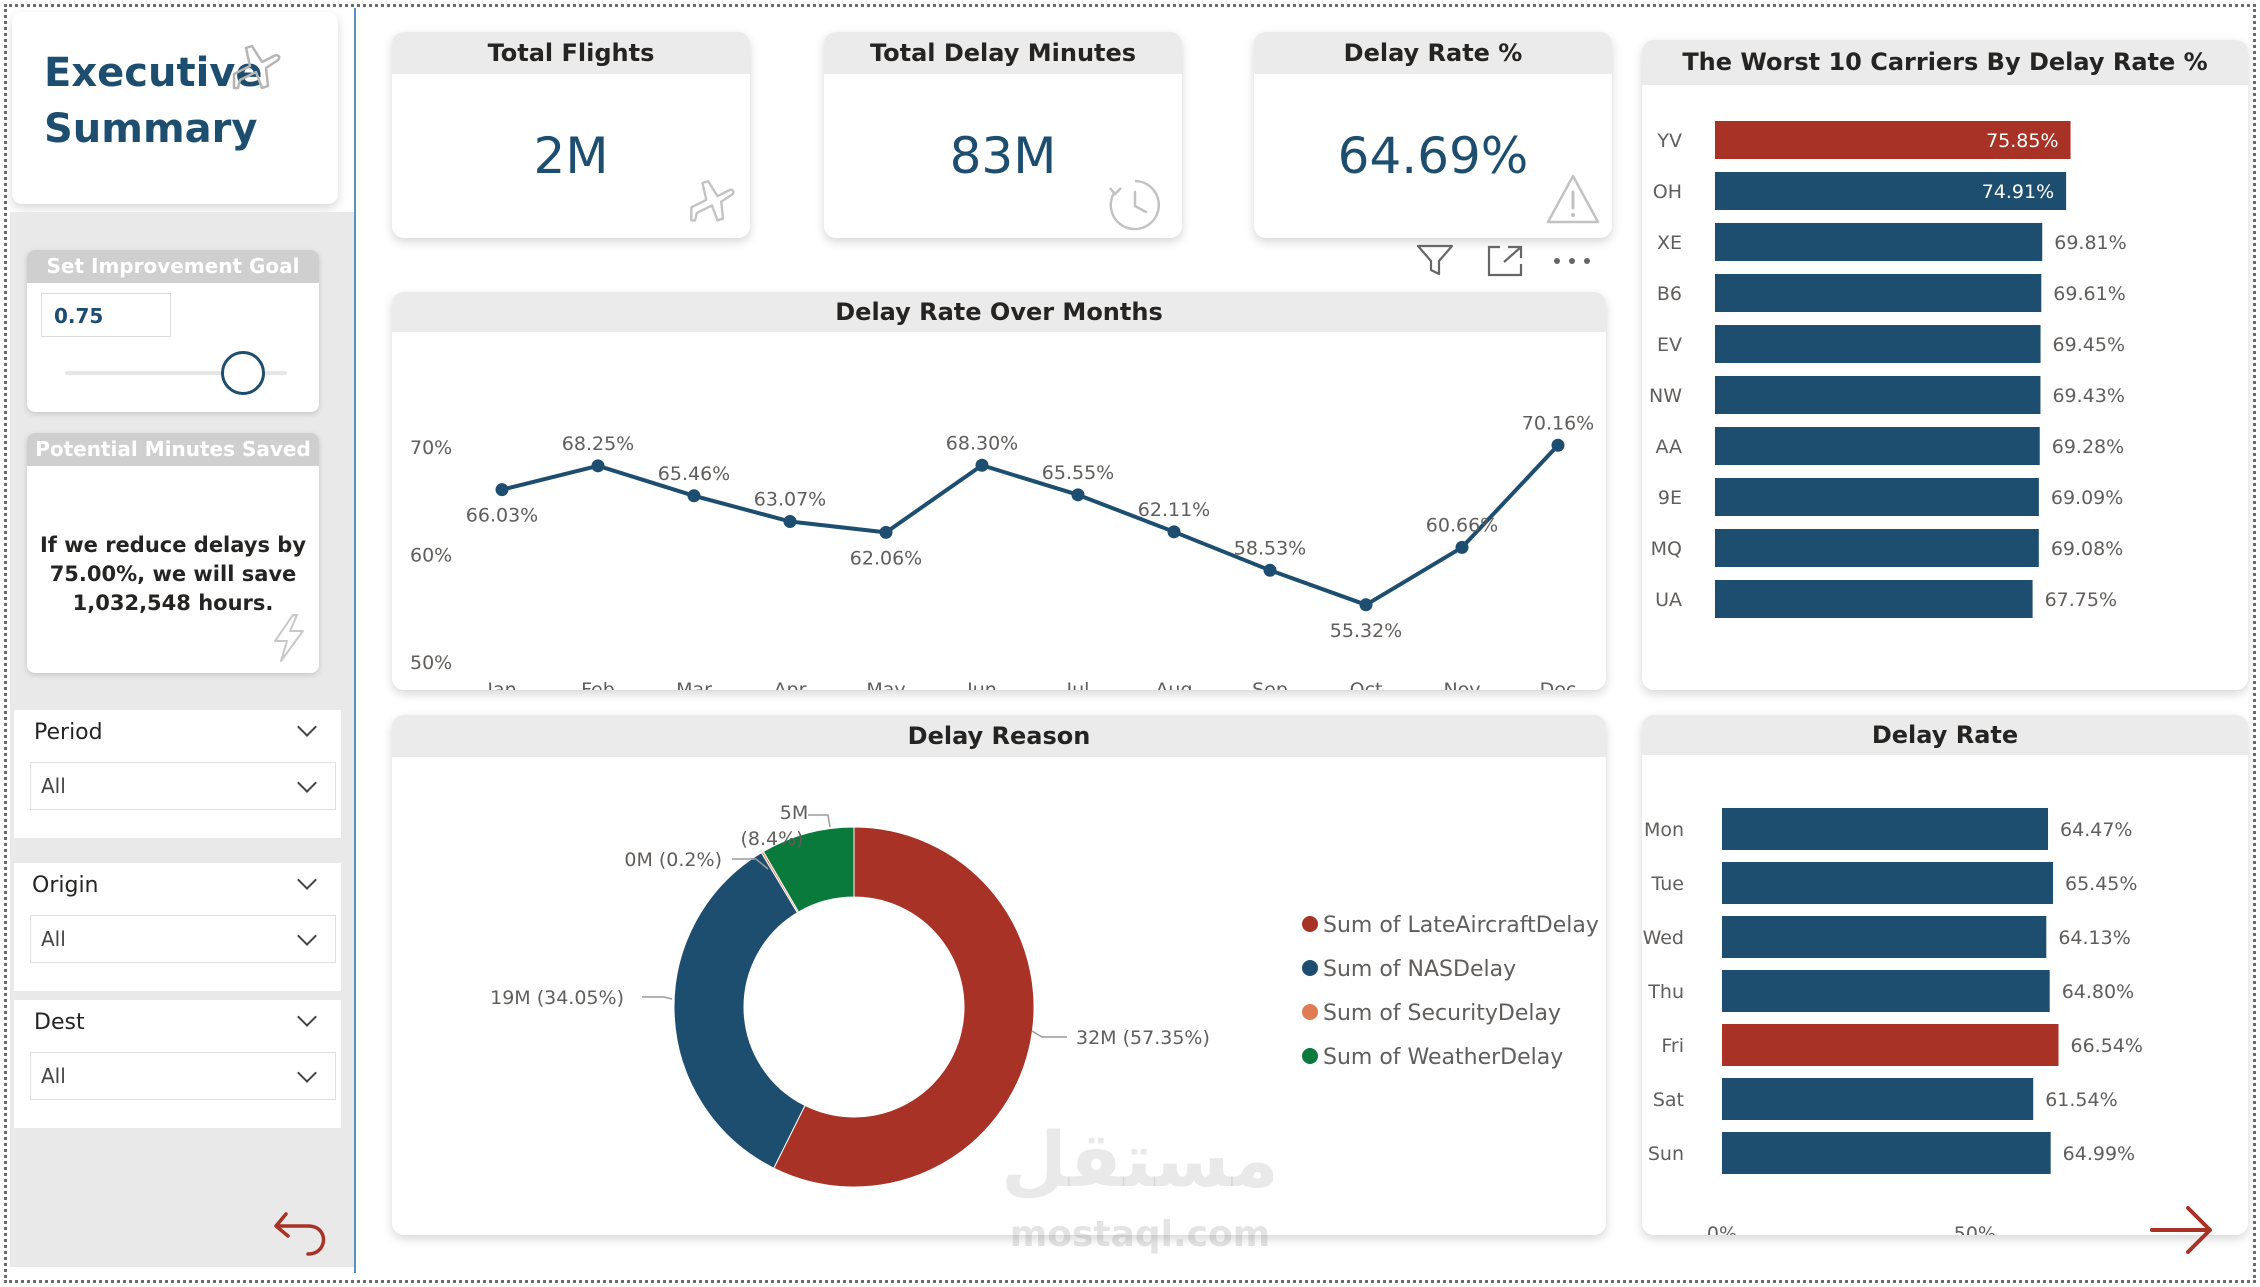 Image resolution: width=2260 pixels, height=1287 pixels. What do you see at coordinates (183, 939) in the screenshot?
I see `origin-dropdown: All` at bounding box center [183, 939].